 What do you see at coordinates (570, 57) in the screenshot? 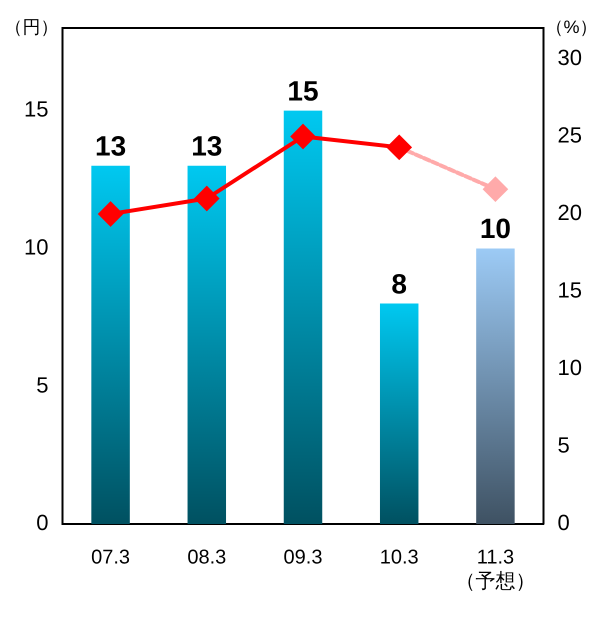
I see `y2-tick-label: 30` at bounding box center [570, 57].